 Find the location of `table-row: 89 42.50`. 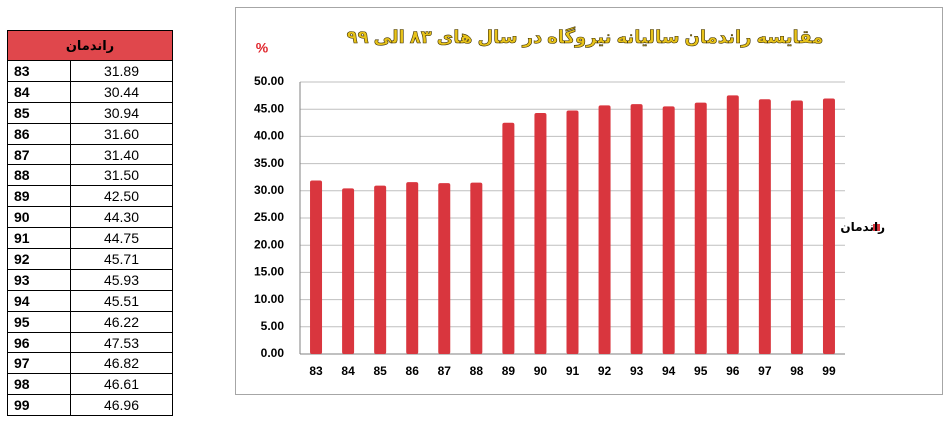

table-row: 89 42.50 is located at coordinates (90, 196).